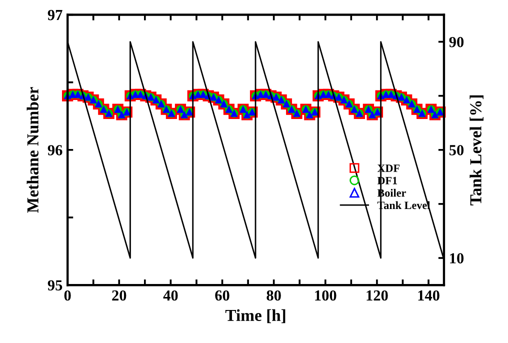 This screenshot has height=343, width=508. What do you see at coordinates (273, 295) in the screenshot?
I see `x-tick-label: 80` at bounding box center [273, 295].